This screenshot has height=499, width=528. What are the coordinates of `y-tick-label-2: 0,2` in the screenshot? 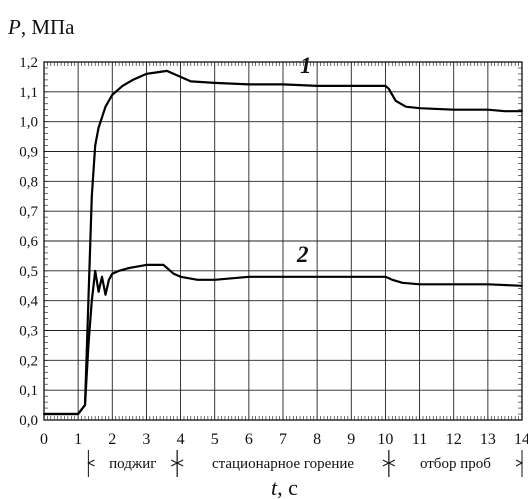 It's located at (28, 361).